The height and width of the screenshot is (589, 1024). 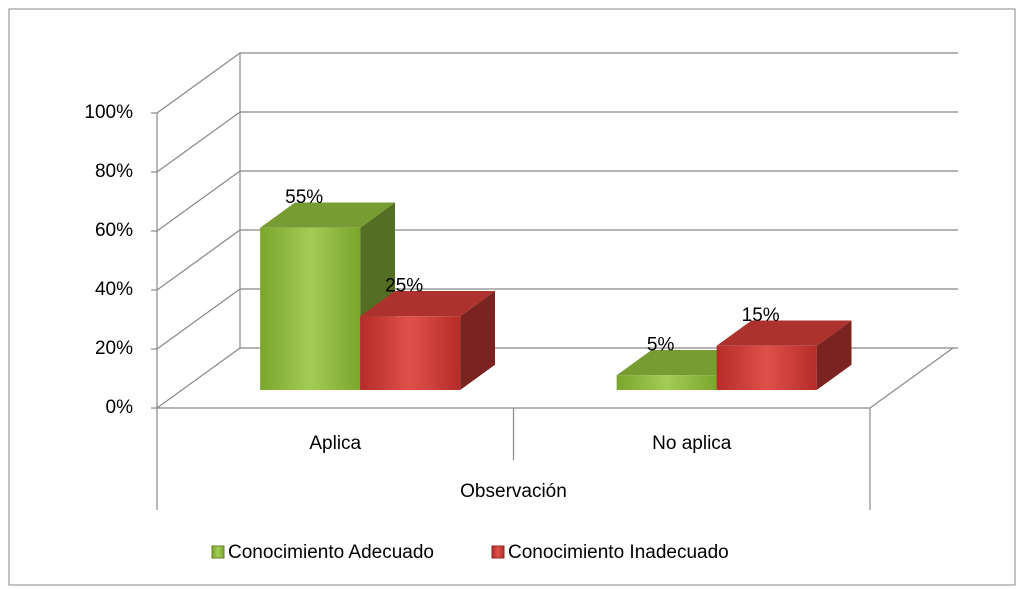 I want to click on legend-label: Conocimiento Adecuado, so click(x=331, y=552).